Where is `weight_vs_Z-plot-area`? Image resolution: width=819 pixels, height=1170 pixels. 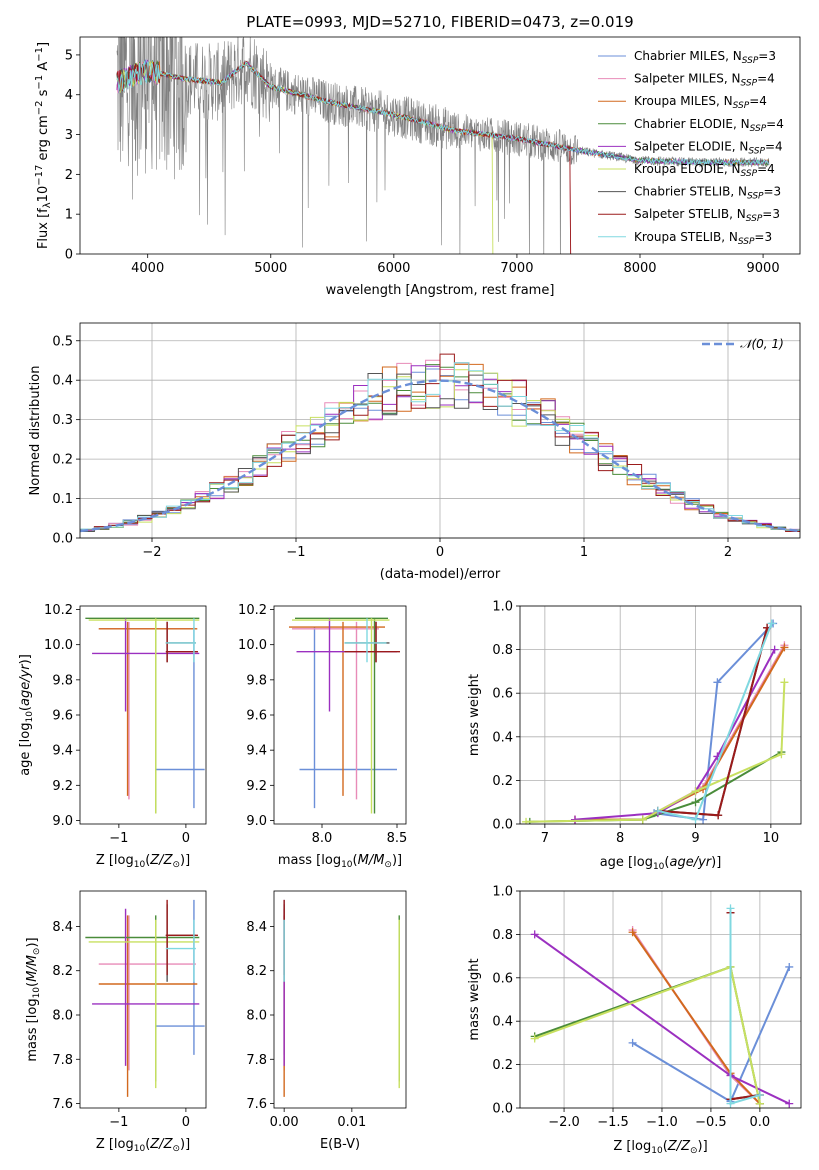
weight_vs_Z-plot-area is located at coordinates (662, 1006).